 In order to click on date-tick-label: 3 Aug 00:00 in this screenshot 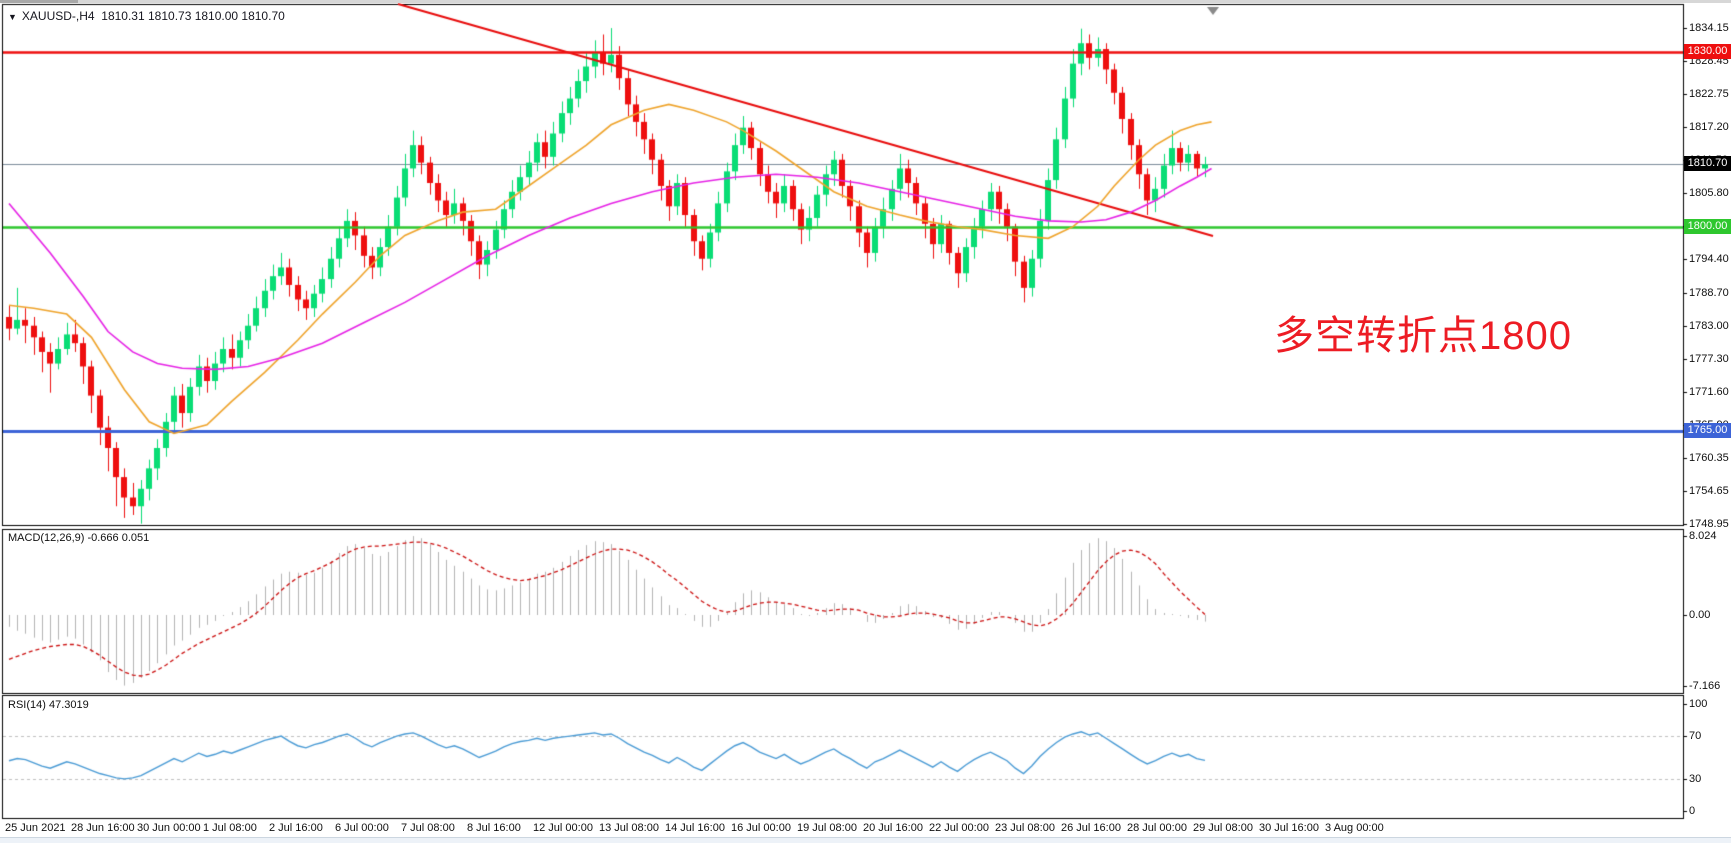, I will do `click(1354, 828)`.